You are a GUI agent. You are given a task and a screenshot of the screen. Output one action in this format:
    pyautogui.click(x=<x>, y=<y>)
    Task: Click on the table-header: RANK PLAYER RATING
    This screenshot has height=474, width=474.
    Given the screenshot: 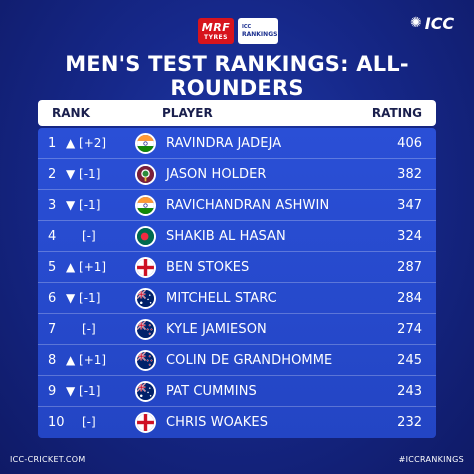 What is the action you would take?
    pyautogui.click(x=237, y=113)
    